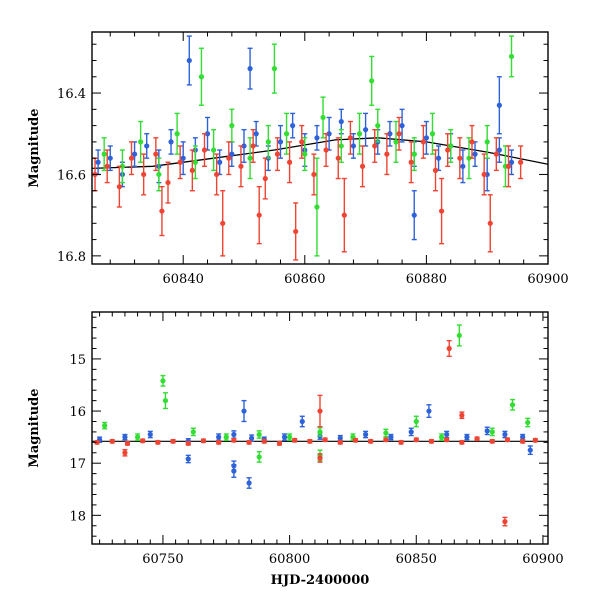 The width and height of the screenshot is (600, 600). What do you see at coordinates (416, 559) in the screenshot?
I see `x-tick-label: 60850` at bounding box center [416, 559].